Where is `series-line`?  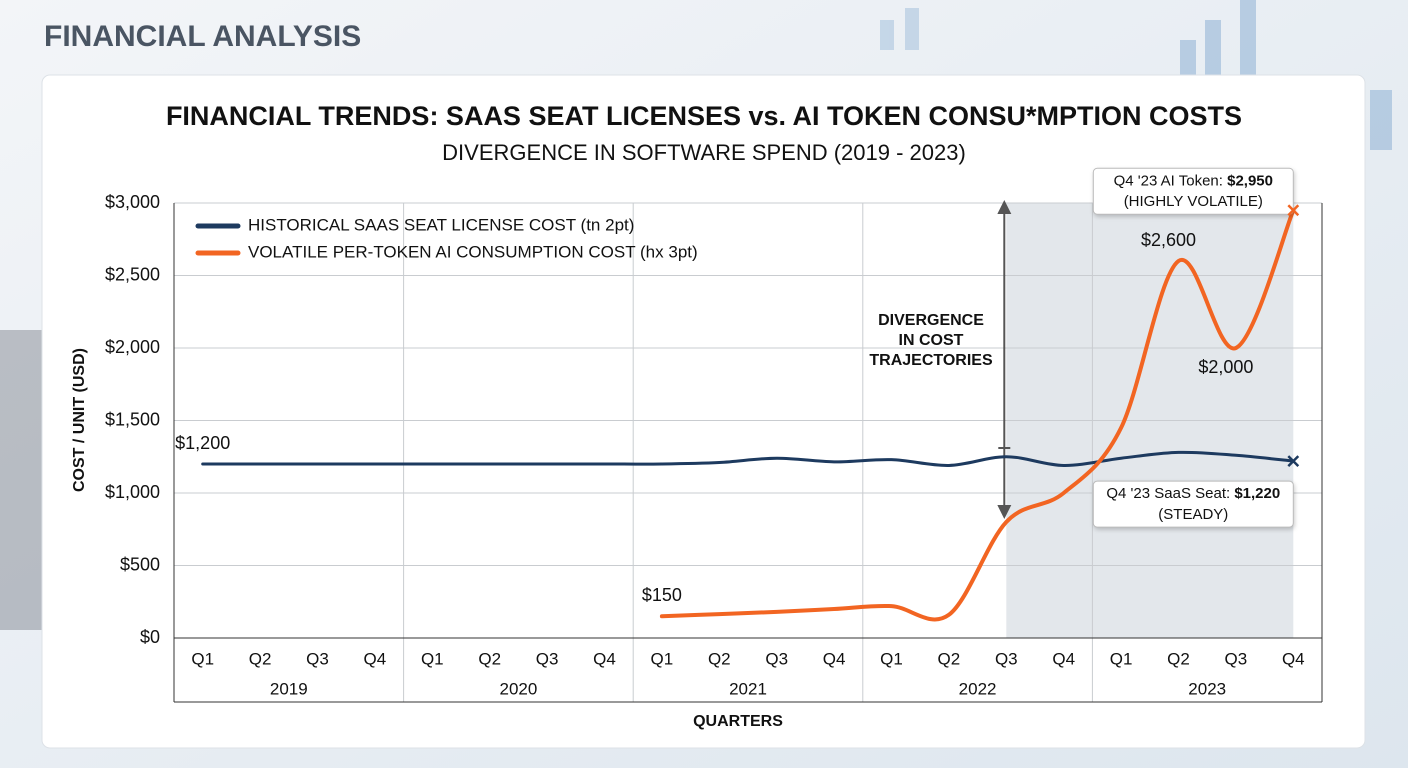 series-line is located at coordinates (748, 458).